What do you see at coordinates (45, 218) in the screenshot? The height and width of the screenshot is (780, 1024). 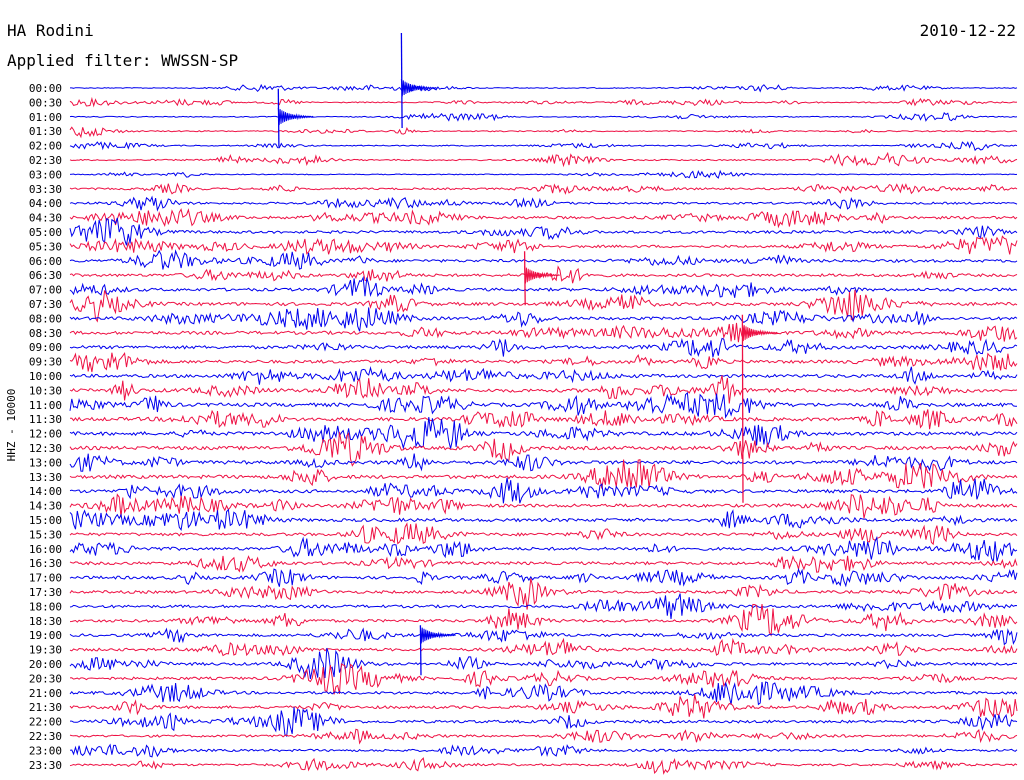 I see `time-tick-label: 04:30` at bounding box center [45, 218].